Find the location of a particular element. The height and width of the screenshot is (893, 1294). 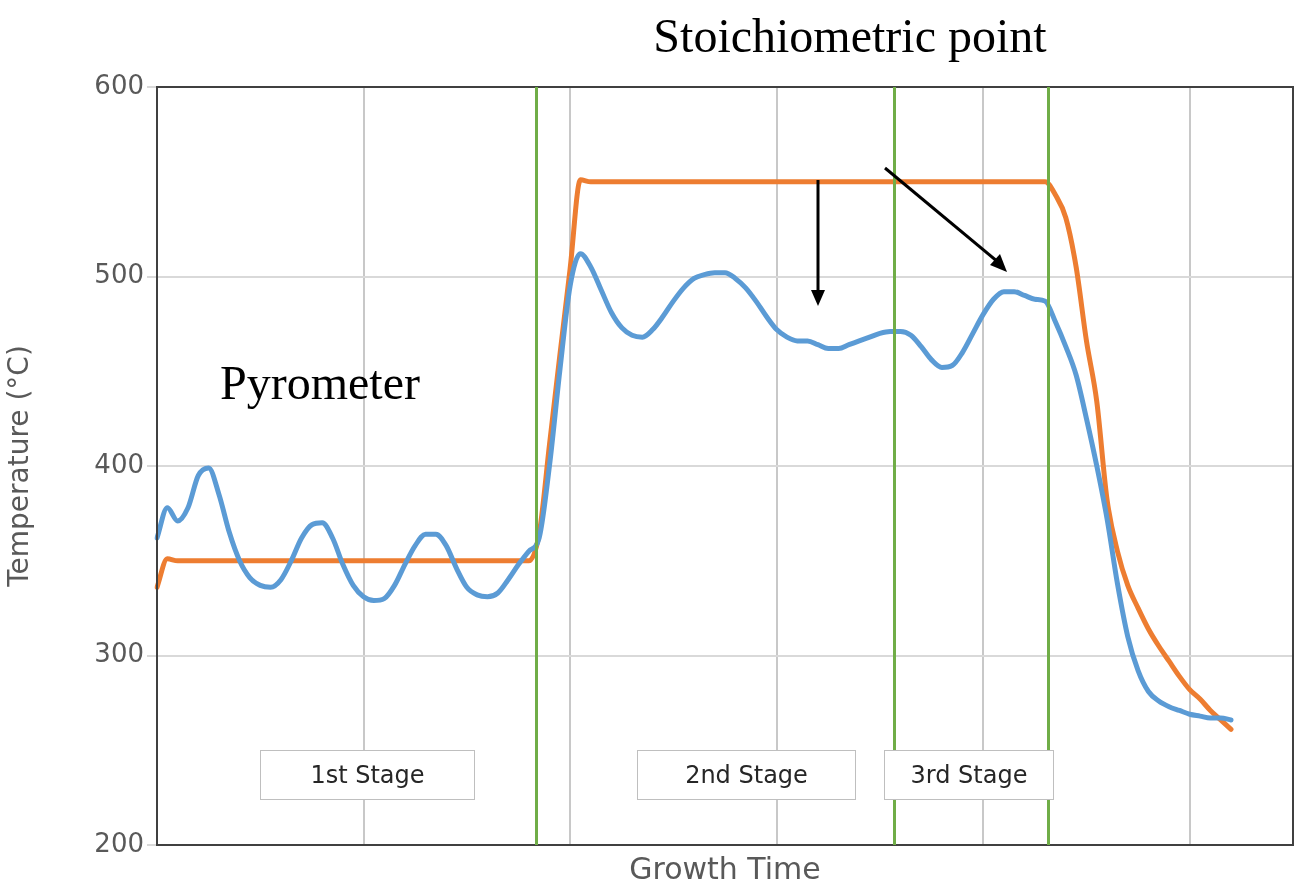

y-tick-label: 400 is located at coordinates (119, 463).